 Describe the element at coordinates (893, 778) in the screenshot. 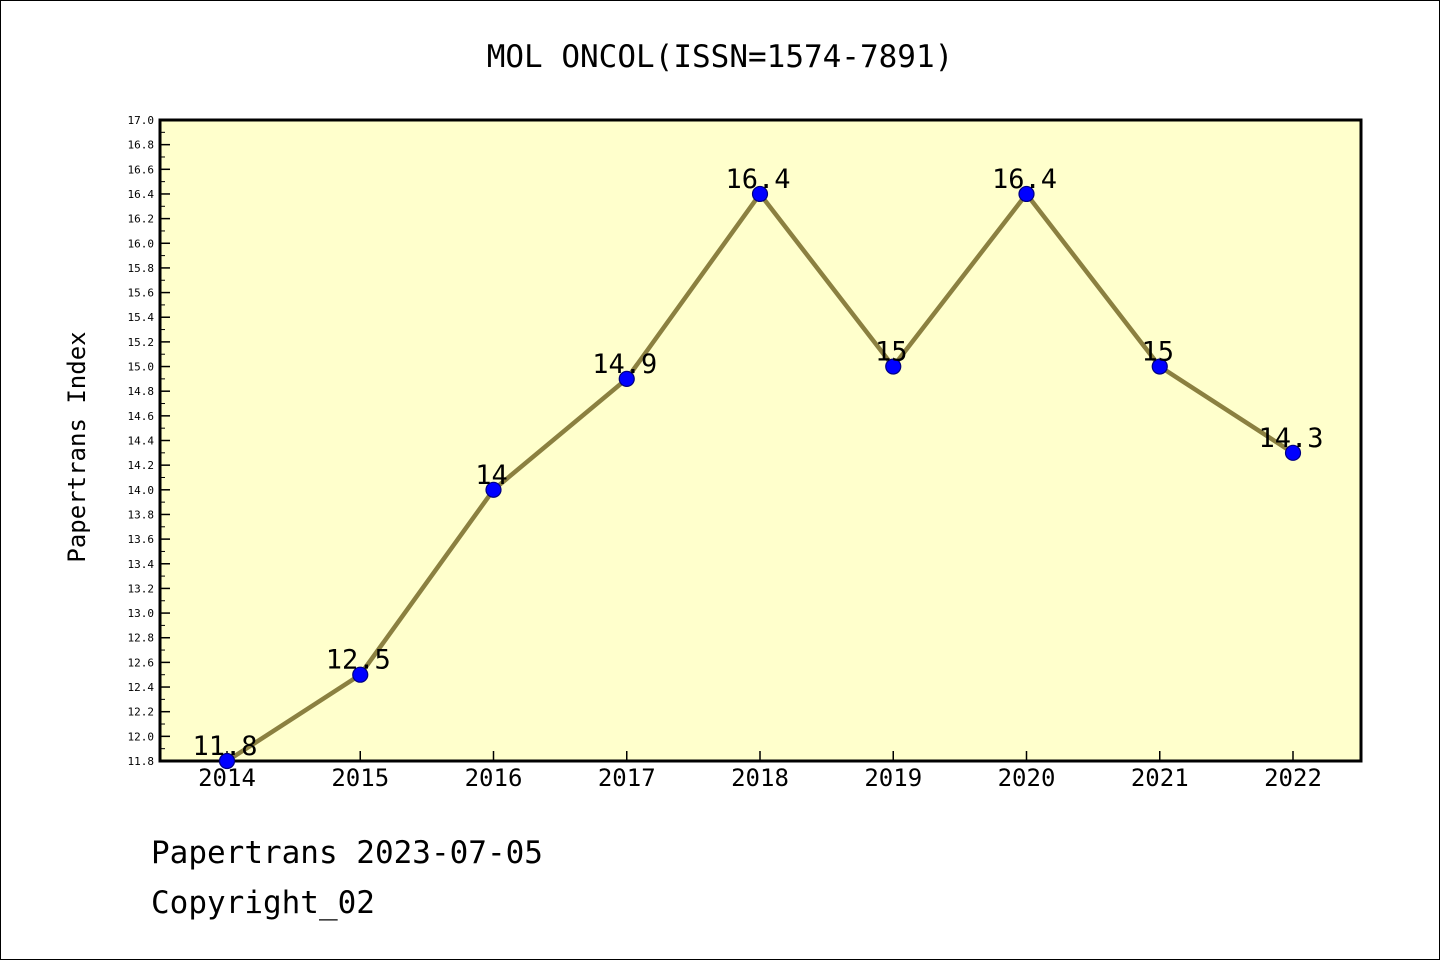

I see `x-tick-label: 2019` at that location.